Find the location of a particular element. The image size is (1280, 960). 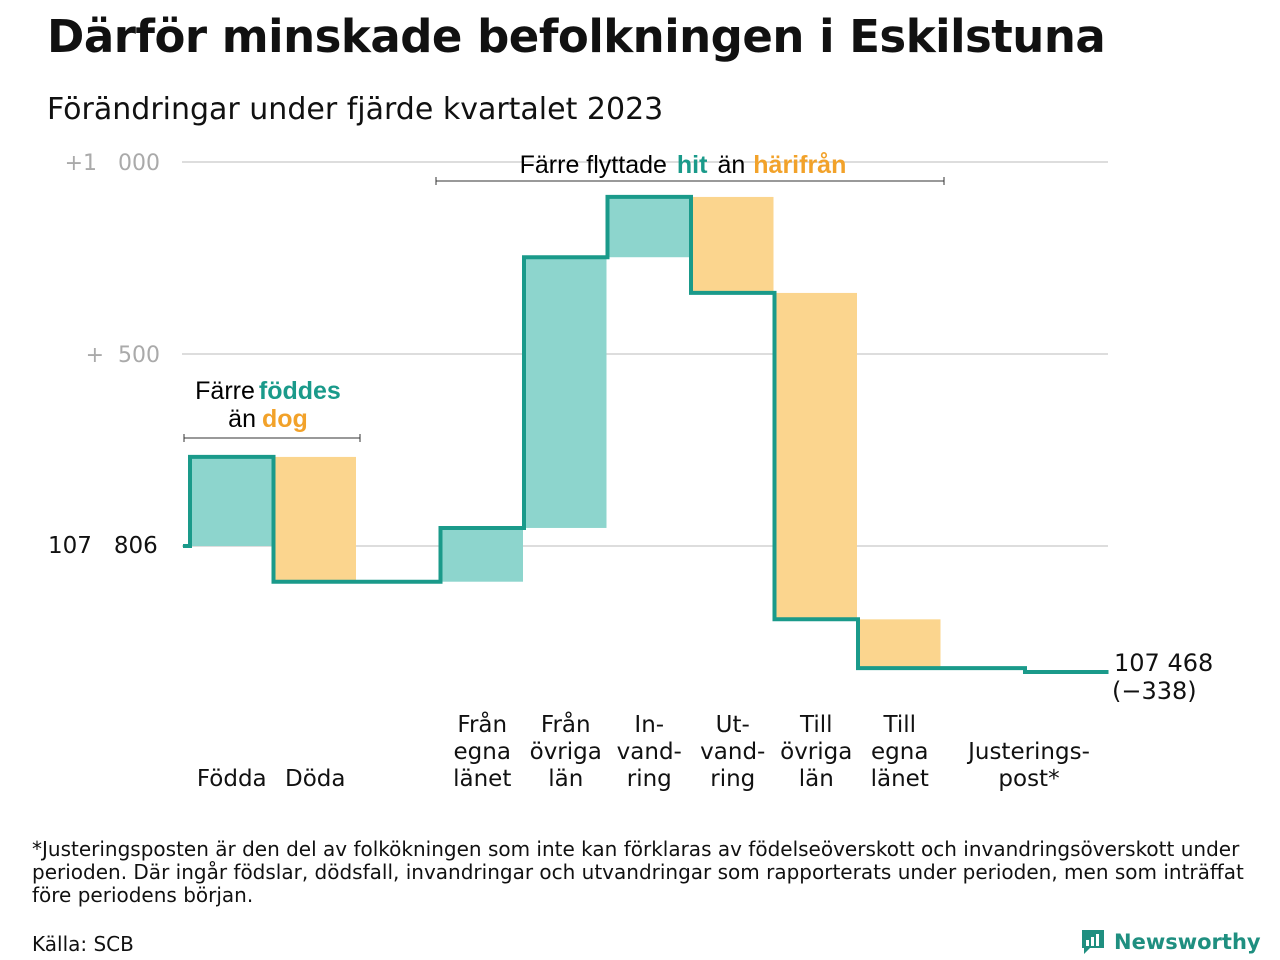

category-label-just-b: post* is located at coordinates (1028, 779).